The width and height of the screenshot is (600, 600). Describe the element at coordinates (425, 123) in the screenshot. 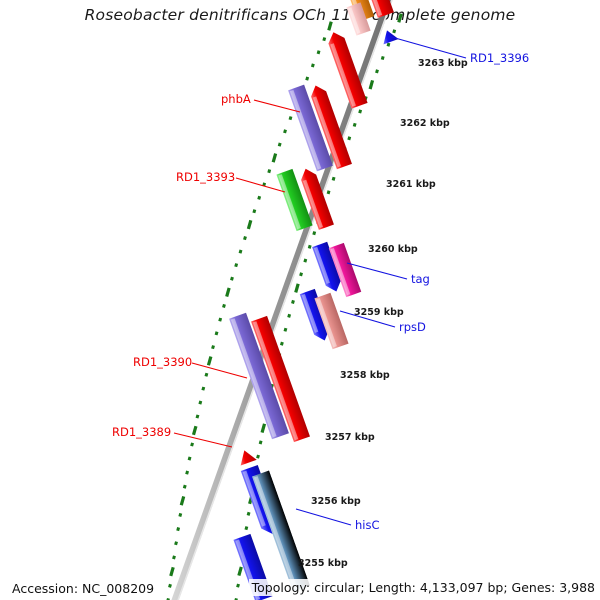

I see `axis-tick-label: 3262 kbp` at that location.